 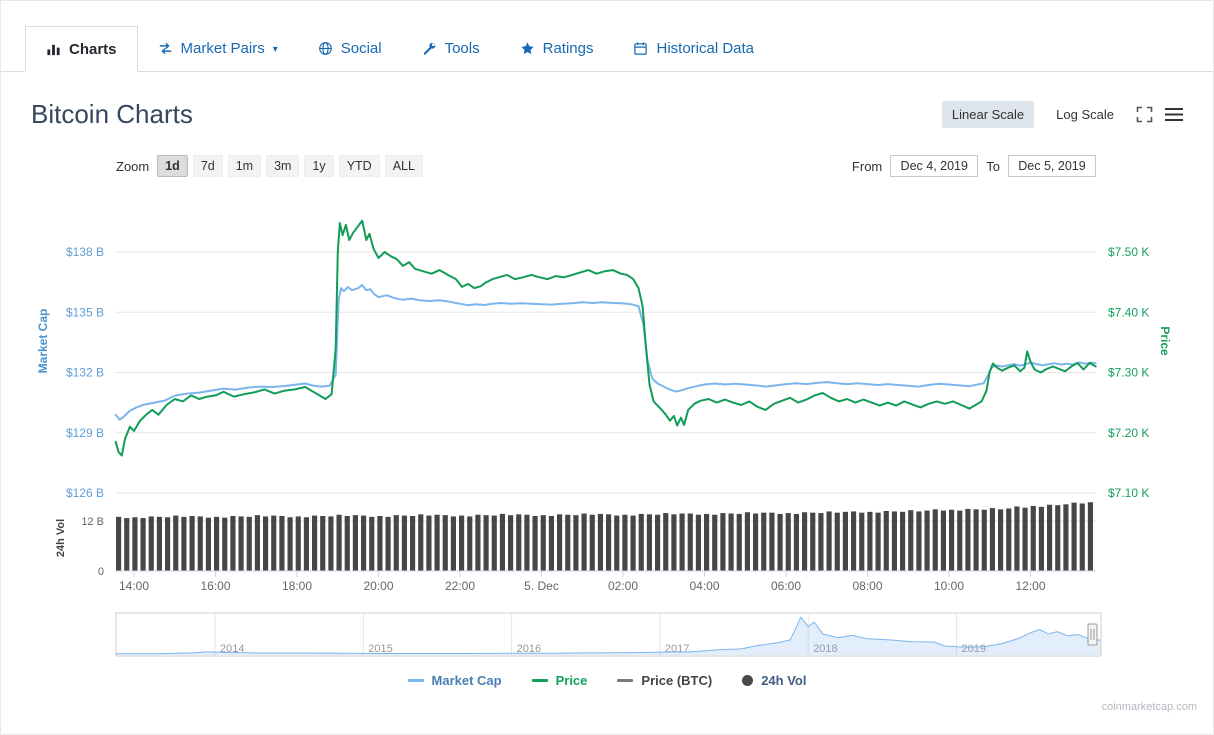 What do you see at coordinates (244, 166) in the screenshot?
I see `zoom-1m-button: 1m` at bounding box center [244, 166].